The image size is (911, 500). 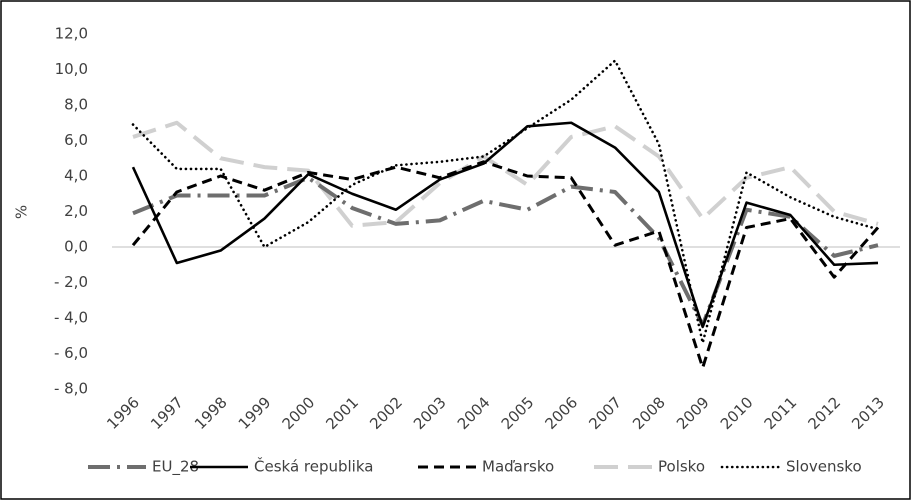 I want to click on y-tick-label: 12,0, so click(x=71, y=34).